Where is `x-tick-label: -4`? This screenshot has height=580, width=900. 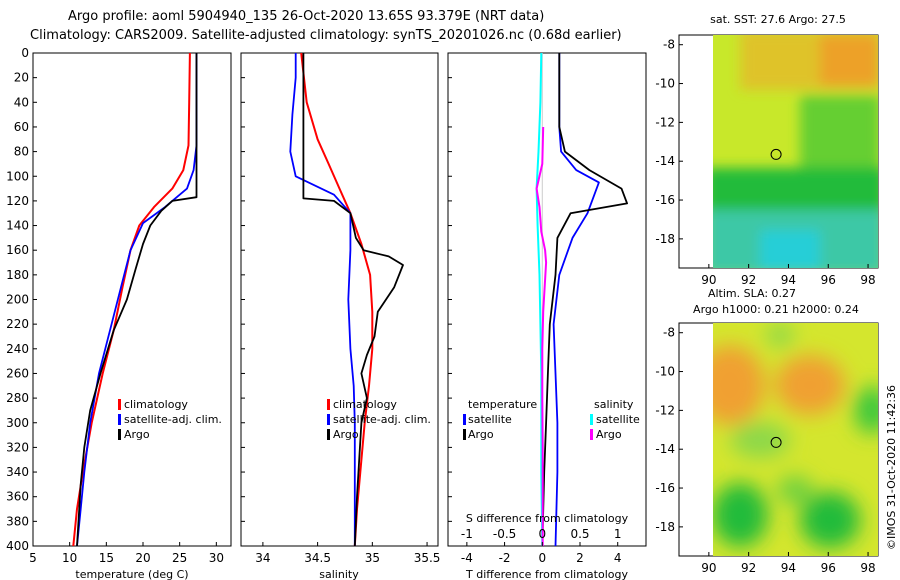
x-tick-label: -4 is located at coordinates (467, 558).